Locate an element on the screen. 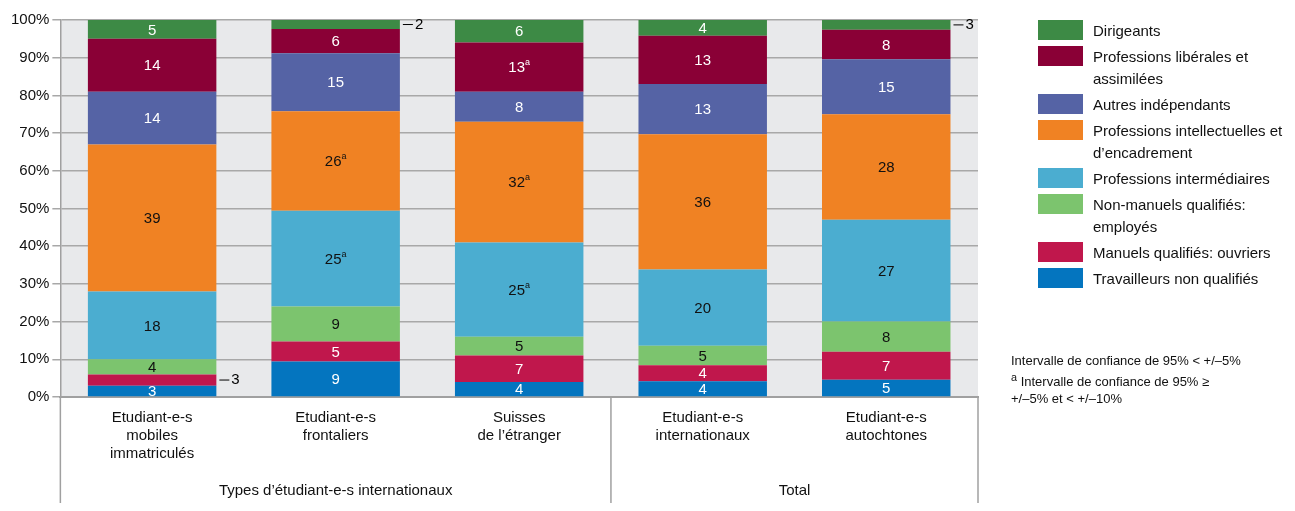  y-tick-label: 90% is located at coordinates (34, 56).